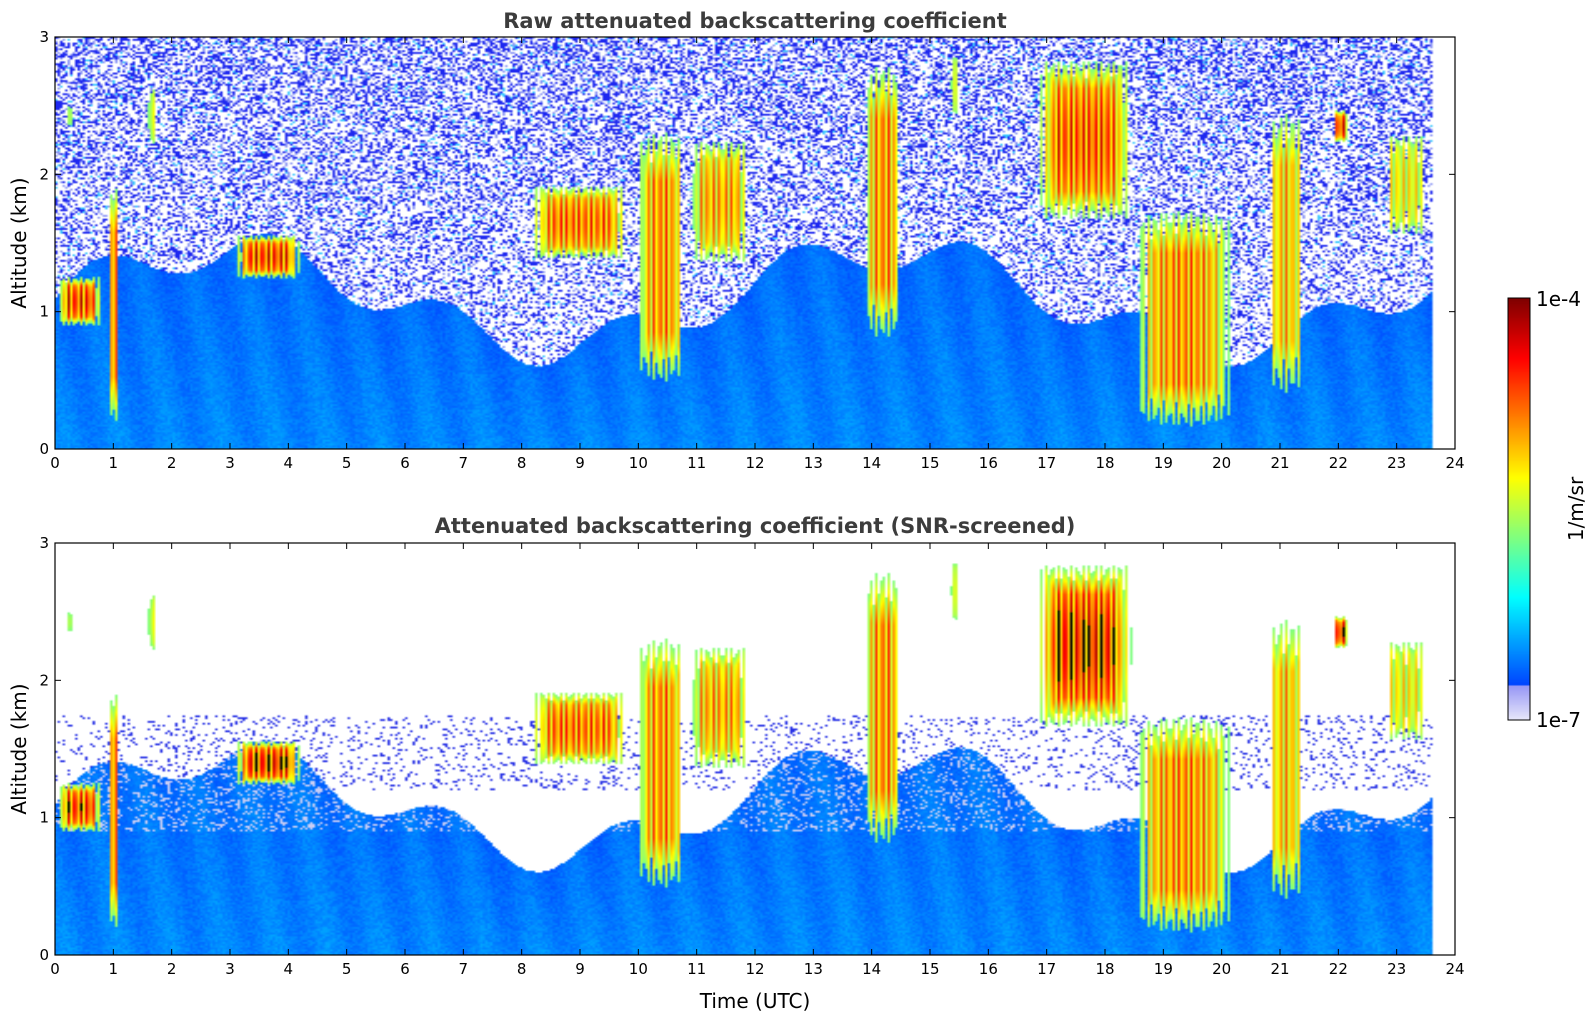  Describe the element at coordinates (1558, 720) in the screenshot. I see `colorbar-min-label: 1e-7` at that location.